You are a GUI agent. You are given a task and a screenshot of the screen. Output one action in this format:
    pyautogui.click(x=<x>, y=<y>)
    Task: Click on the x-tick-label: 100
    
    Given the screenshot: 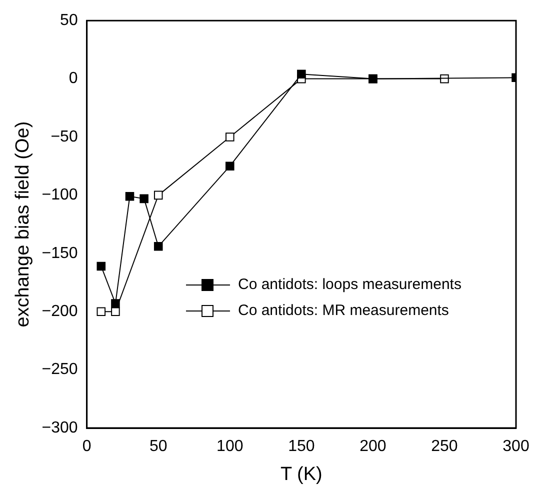 What is the action you would take?
    pyautogui.click(x=230, y=447)
    